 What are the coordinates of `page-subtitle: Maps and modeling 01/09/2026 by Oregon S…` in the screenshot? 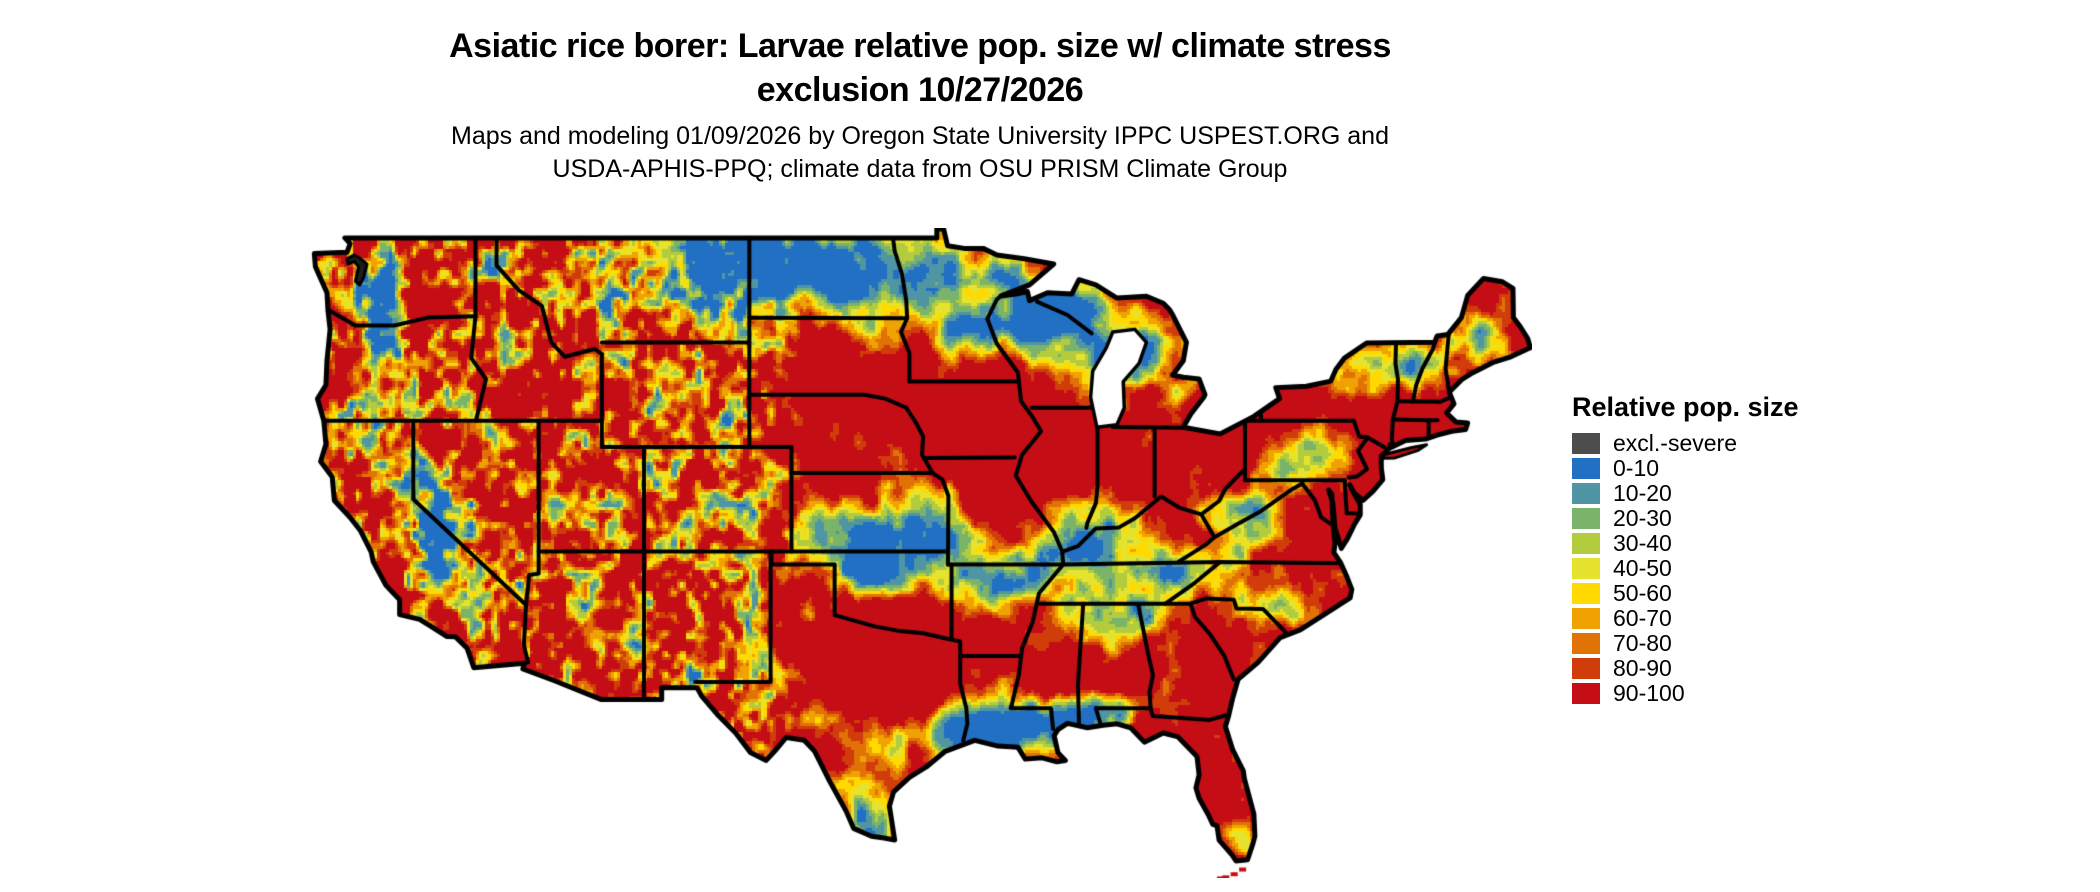 It's located at (920, 153).